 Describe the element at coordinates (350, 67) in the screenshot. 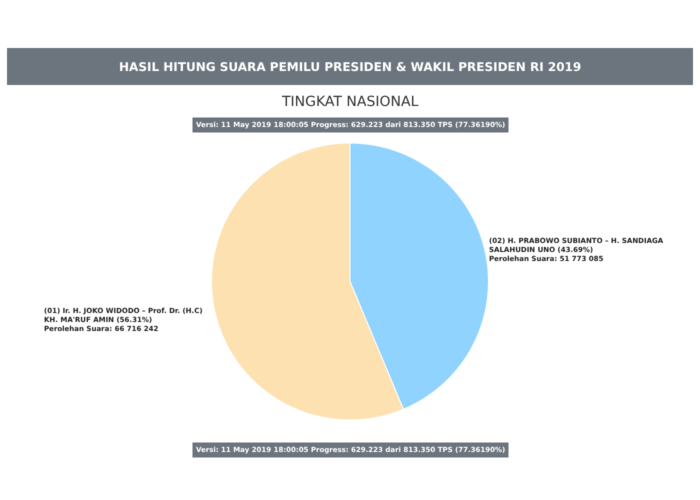

I see `chart-title: HASIL HITUNG SUARA PEMILU PRESIDEN & WAKIL PRESIDEN RI 2019` at that location.